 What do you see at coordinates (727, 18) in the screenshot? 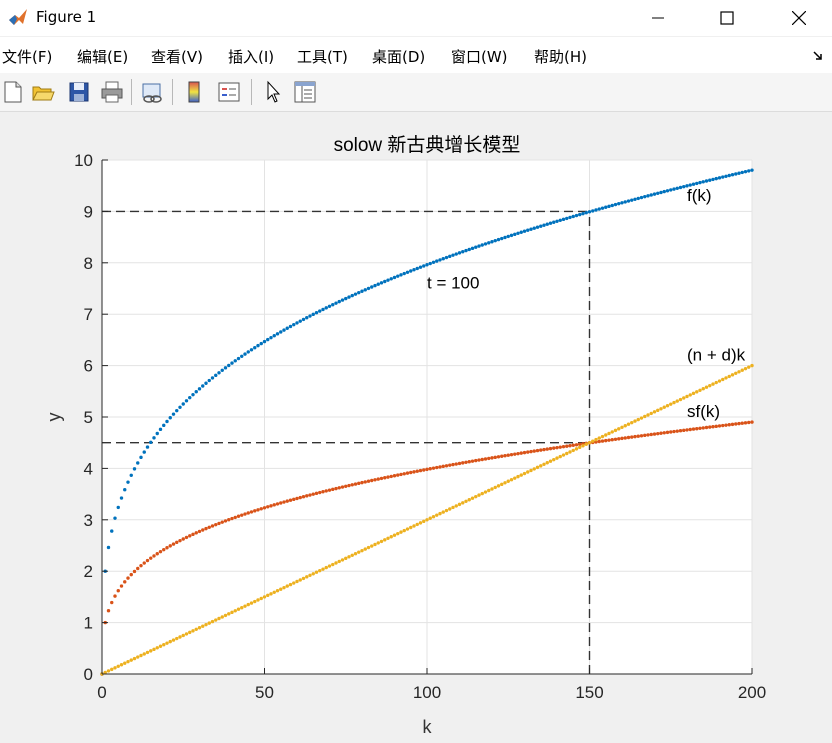
I see `maximize-button` at bounding box center [727, 18].